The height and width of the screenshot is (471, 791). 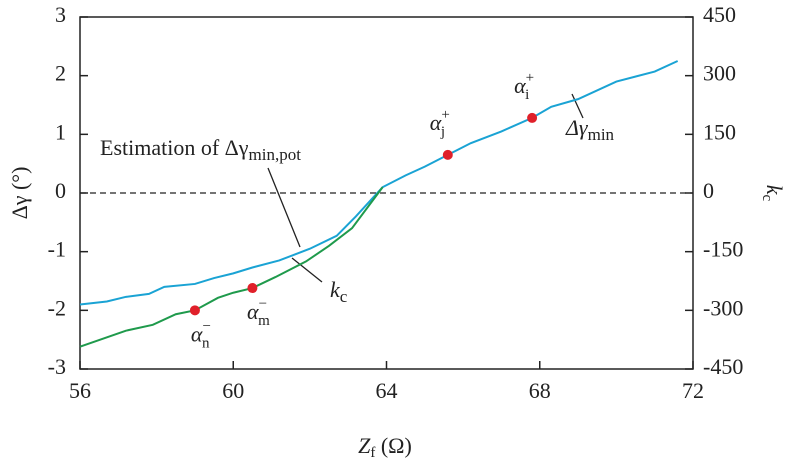 What do you see at coordinates (335, 289) in the screenshot?
I see `annotation-main: k` at bounding box center [335, 289].